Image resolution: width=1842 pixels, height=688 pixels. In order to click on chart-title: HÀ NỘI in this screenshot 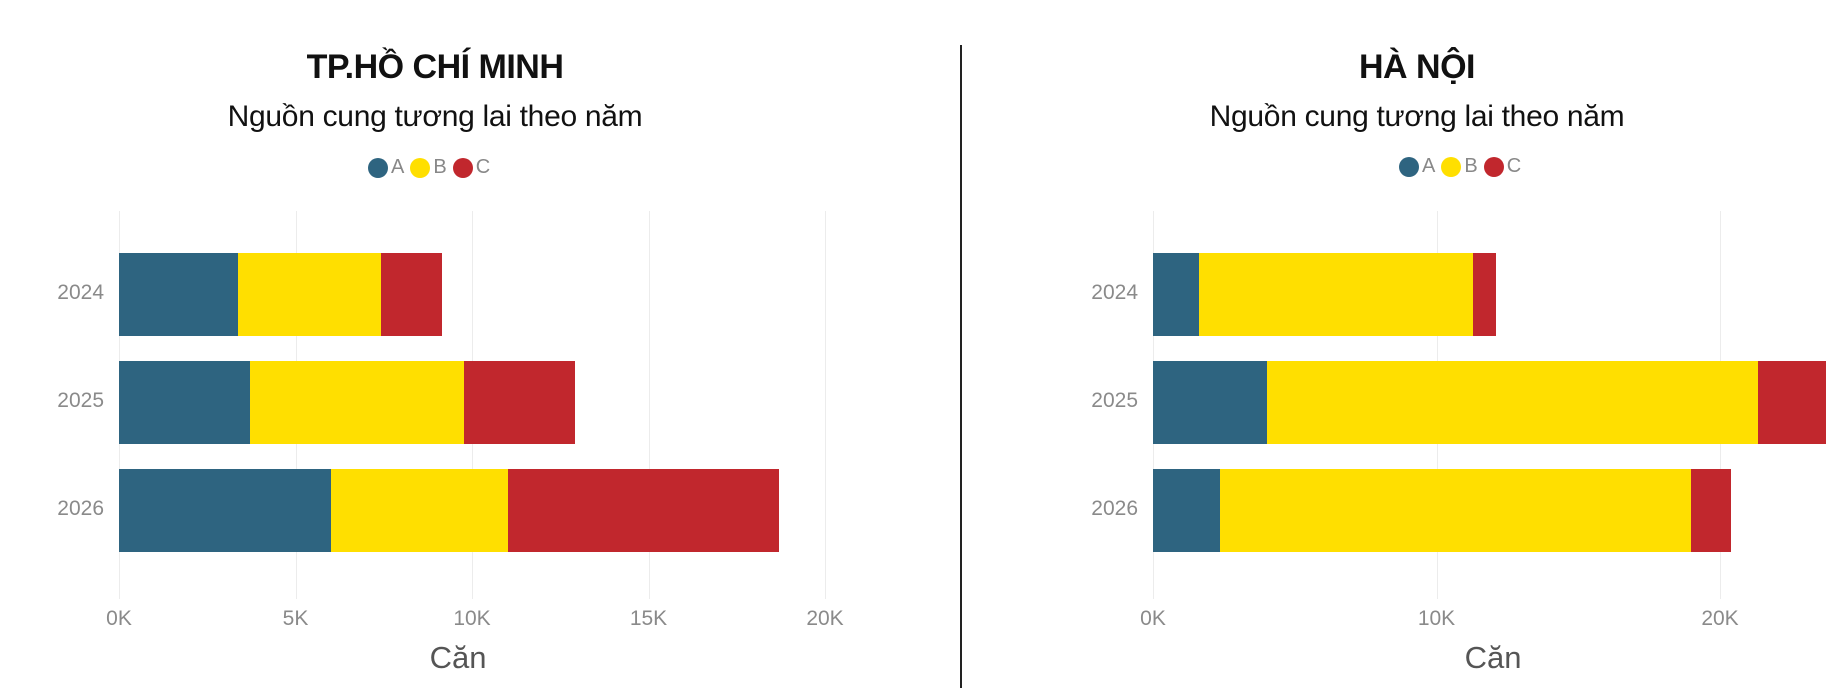, I will do `click(1417, 67)`.